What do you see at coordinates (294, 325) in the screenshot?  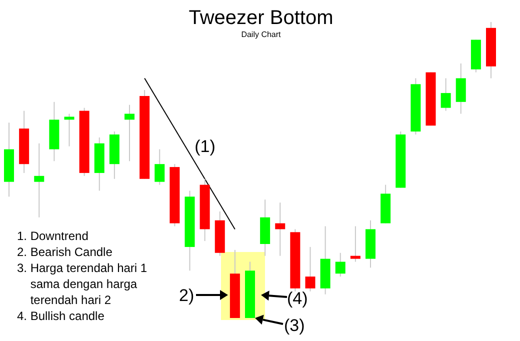 I see `annotation: (3)` at bounding box center [294, 325].